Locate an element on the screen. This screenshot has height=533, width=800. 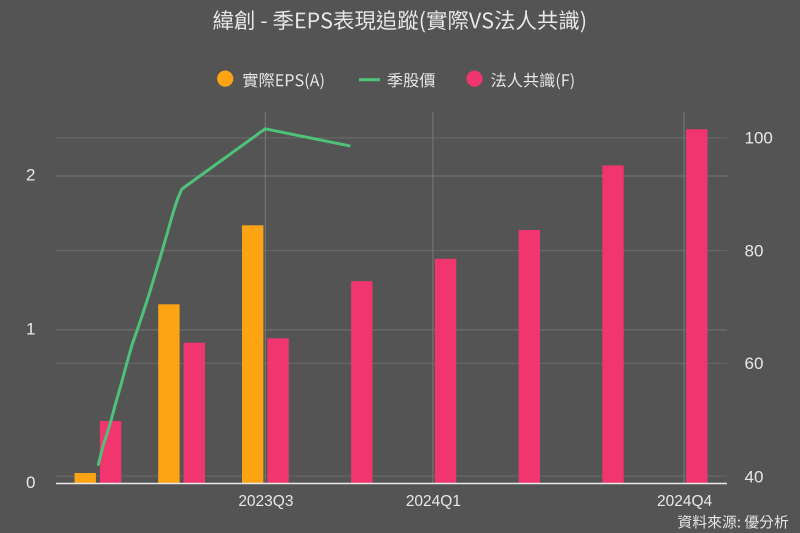
svg-text: 2 is located at coordinates (30, 174).